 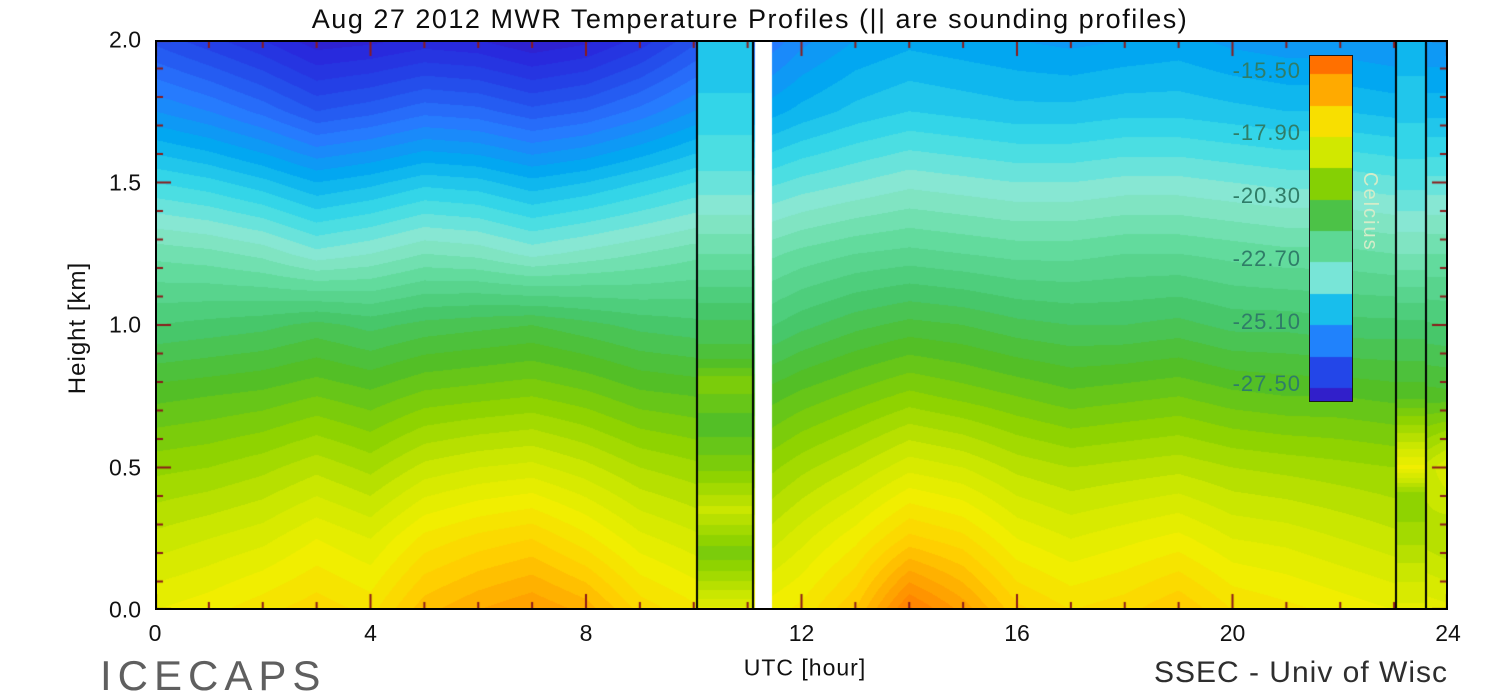 I want to click on colorbar-tick-label: -27.50, so click(x=1266, y=384).